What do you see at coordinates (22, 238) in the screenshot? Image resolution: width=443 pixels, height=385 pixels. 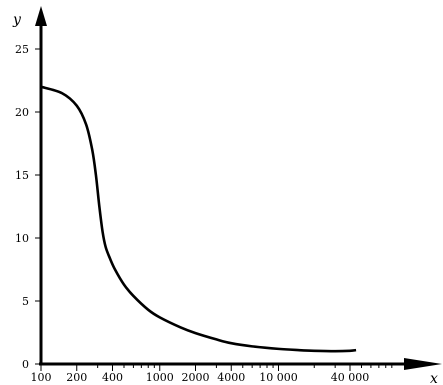 I see `y-tick-label: 10` at bounding box center [22, 238].